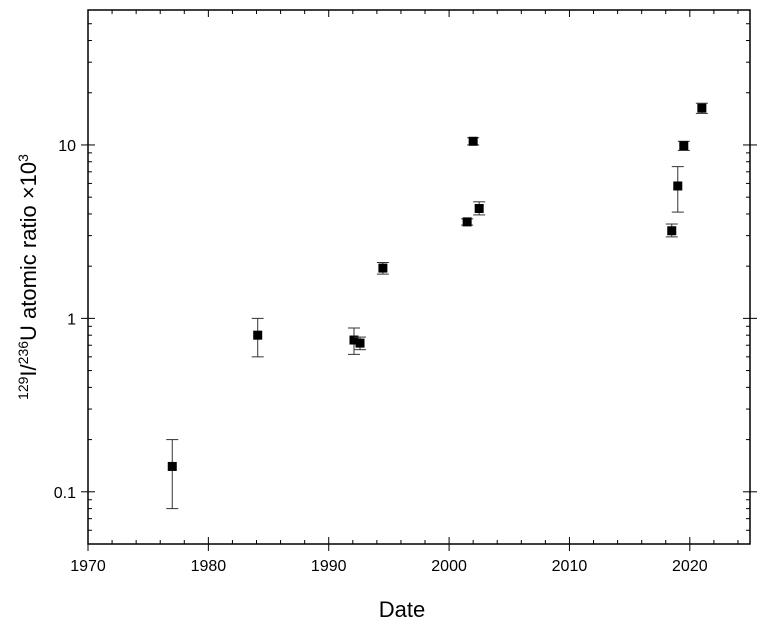 Image resolution: width=760 pixels, height=630 pixels. Describe the element at coordinates (209, 566) in the screenshot. I see `x-tick-label: 1980` at that location.